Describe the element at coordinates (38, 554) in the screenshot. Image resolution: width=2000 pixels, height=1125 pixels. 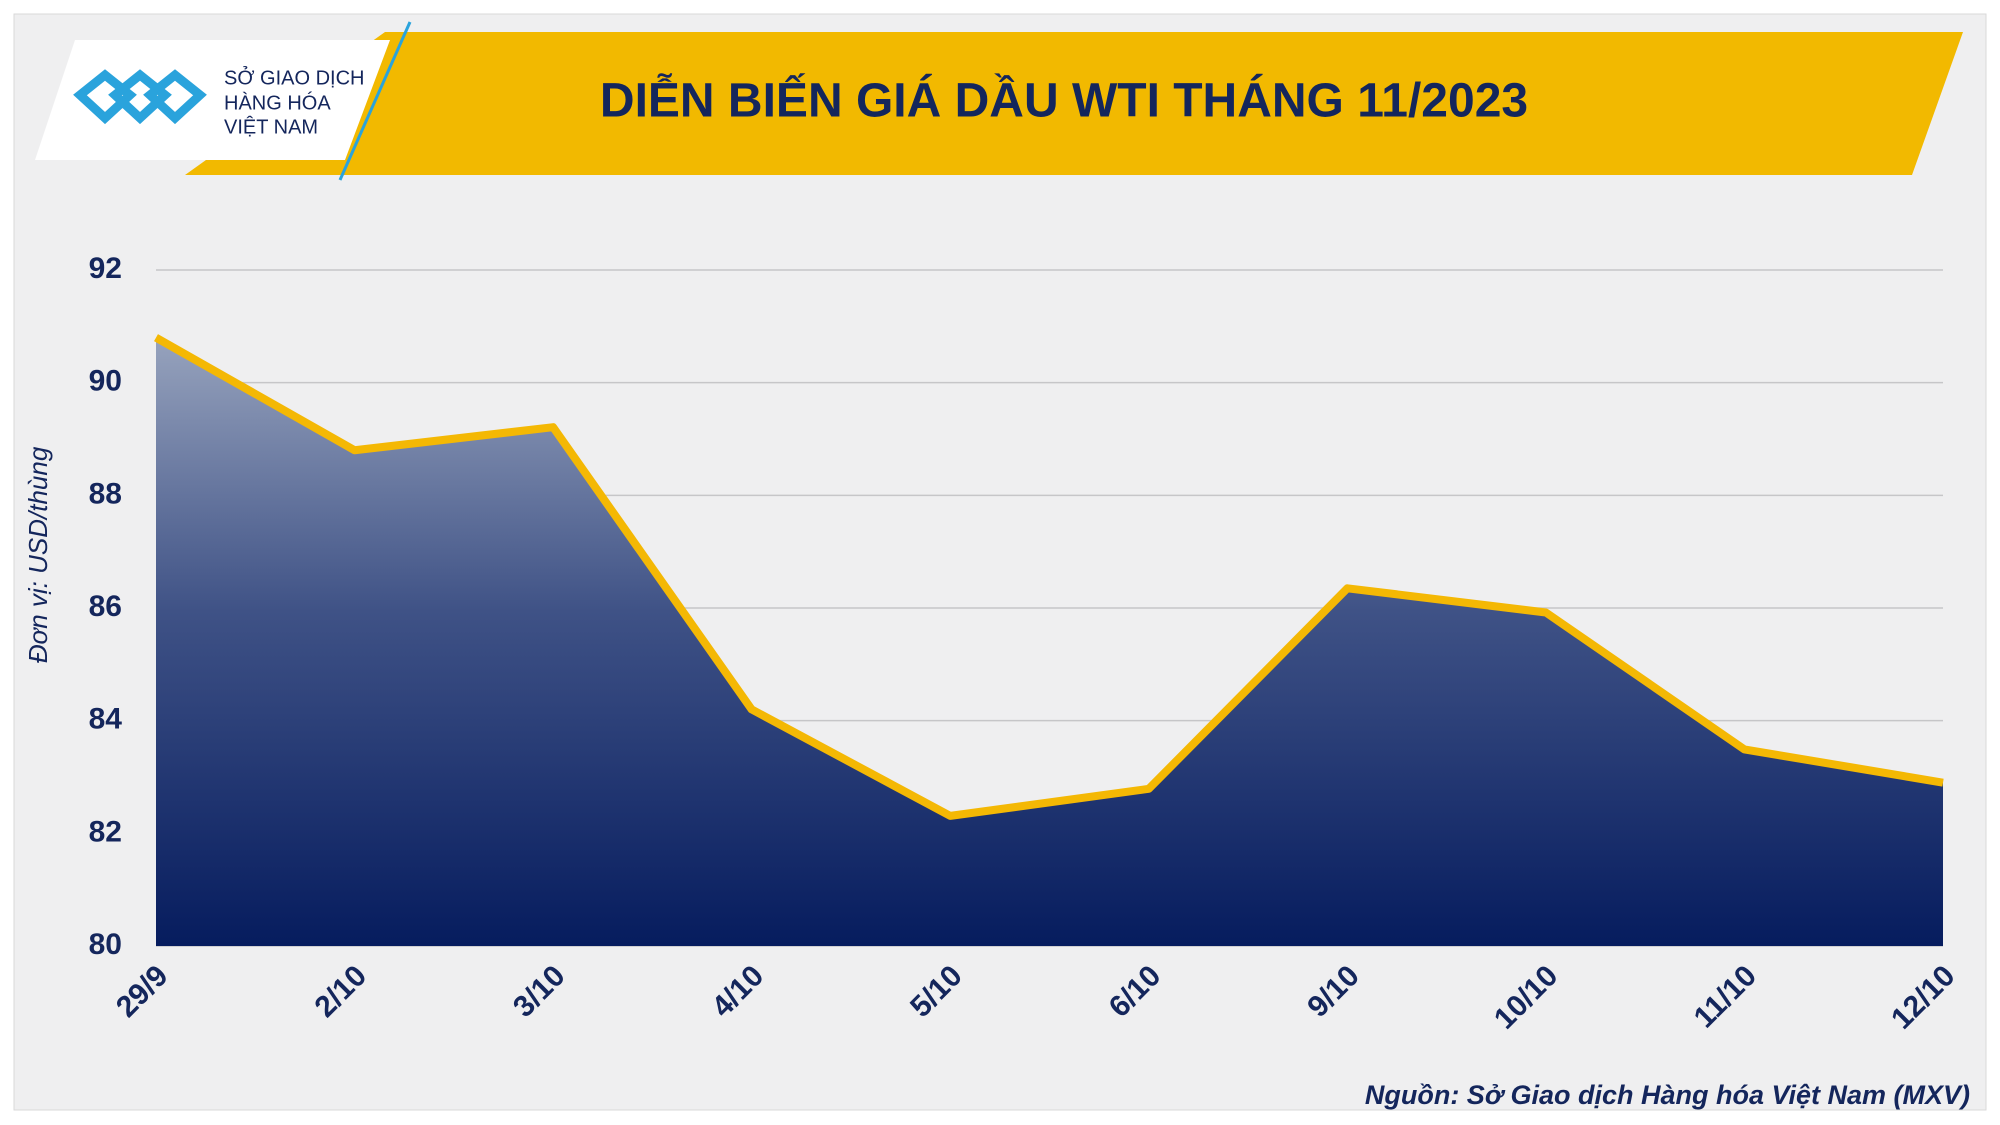
I see `y-axis-label: Đơn vị: USD/thùng` at that location.